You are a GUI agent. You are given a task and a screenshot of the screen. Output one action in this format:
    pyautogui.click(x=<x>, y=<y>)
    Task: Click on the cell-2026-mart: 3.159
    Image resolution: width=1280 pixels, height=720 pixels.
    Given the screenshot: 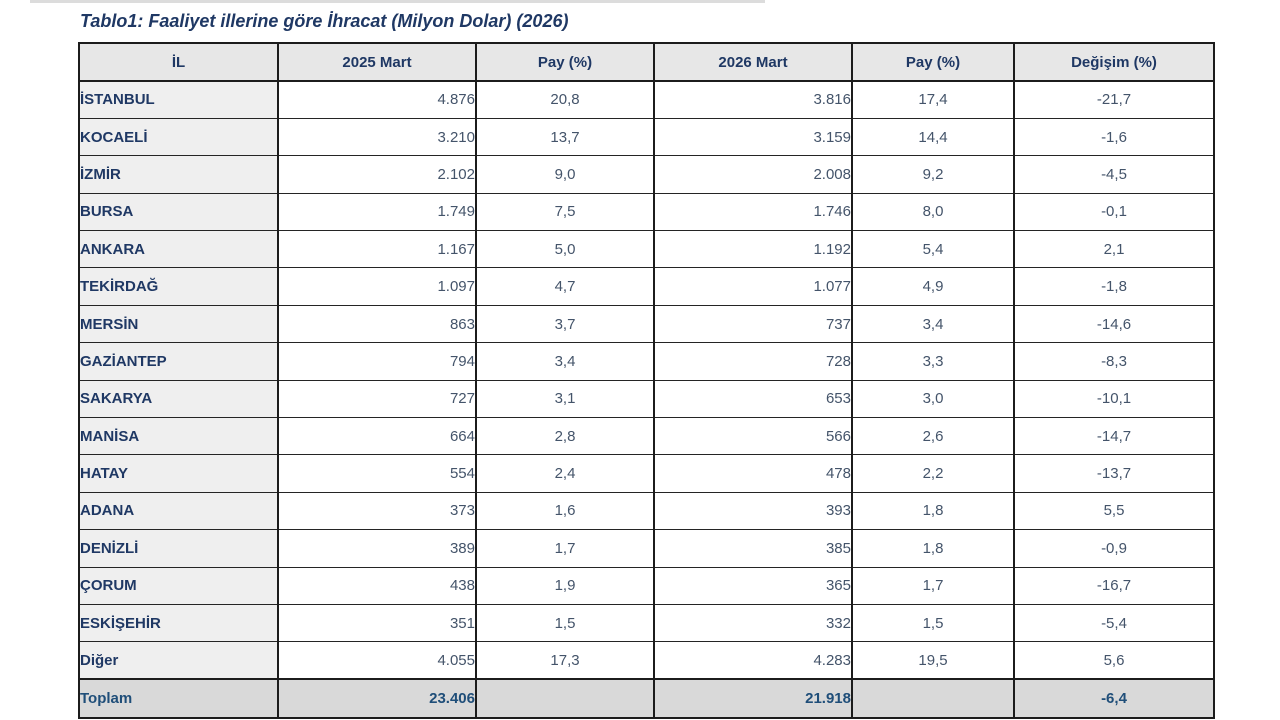 What is the action you would take?
    pyautogui.click(x=753, y=137)
    